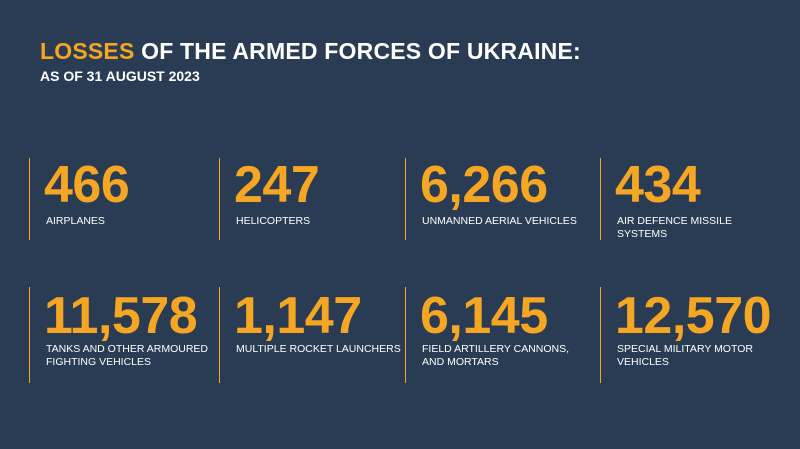  I want to click on stat-label: AIR DEFENCE MISSILE SYSTEMS, so click(674, 228).